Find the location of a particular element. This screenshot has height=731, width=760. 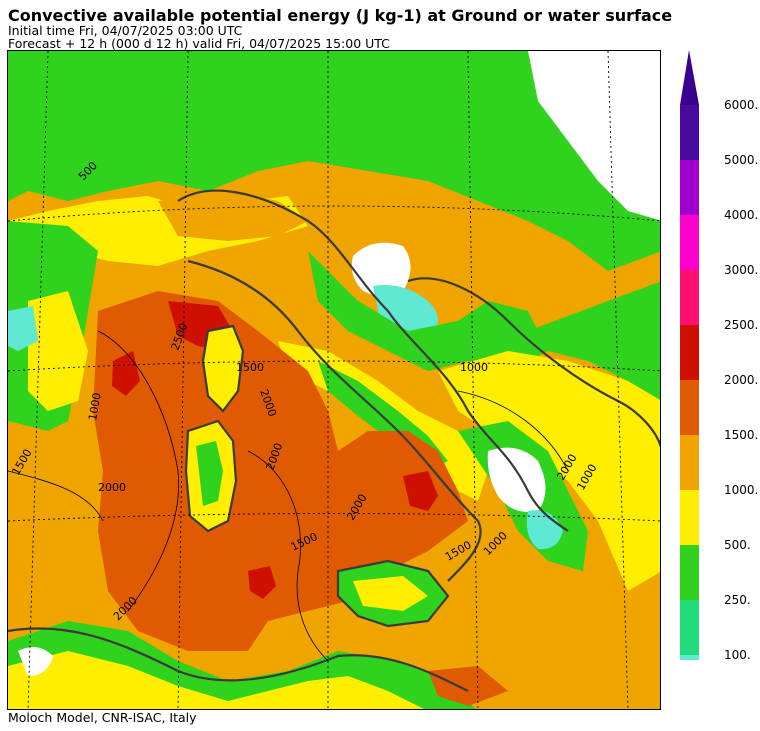

legend-label: 4000. is located at coordinates (741, 215).